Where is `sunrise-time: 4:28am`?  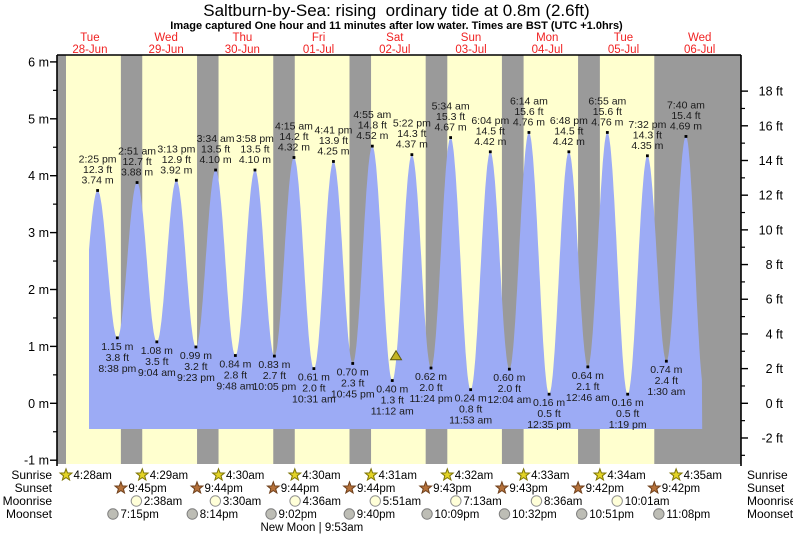
sunrise-time: 4:28am is located at coordinates (92, 476).